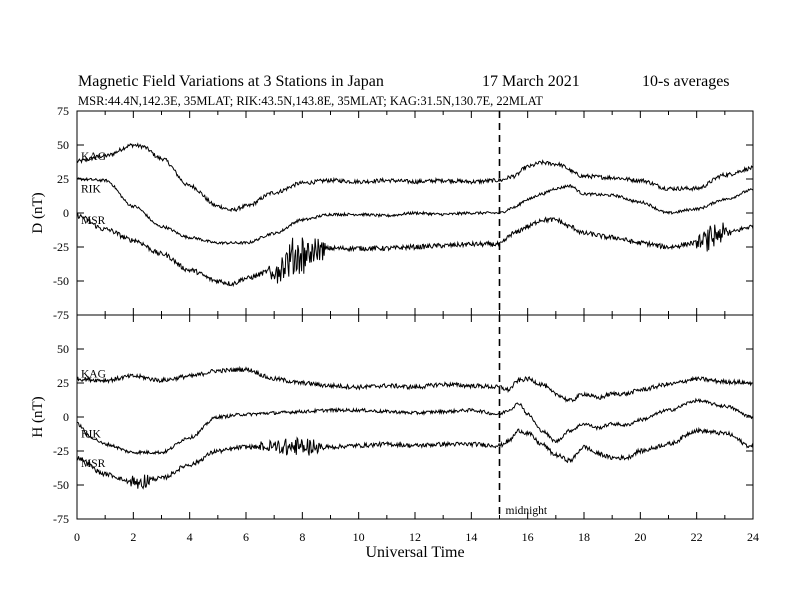  What do you see at coordinates (38, 212) in the screenshot?
I see `y-axis-label: D (nT)` at bounding box center [38, 212].